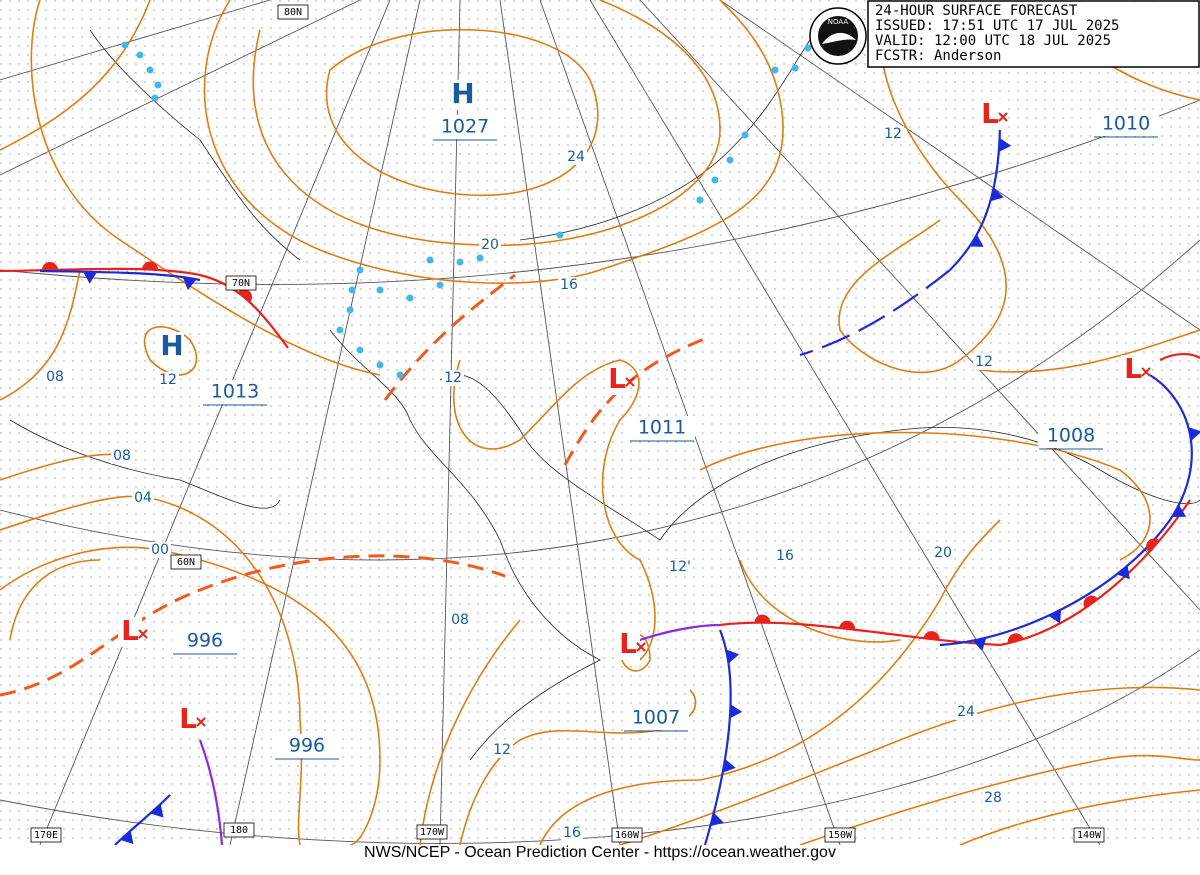  What do you see at coordinates (160, 550) in the screenshot?
I see `isobar-label: 00` at bounding box center [160, 550].